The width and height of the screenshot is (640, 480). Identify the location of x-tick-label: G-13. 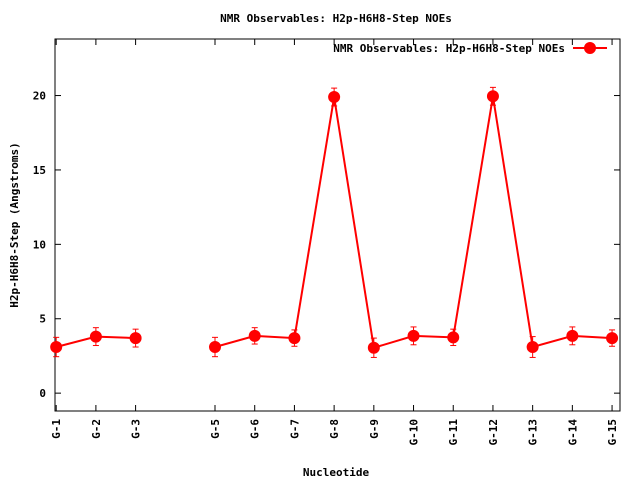
(533, 432).